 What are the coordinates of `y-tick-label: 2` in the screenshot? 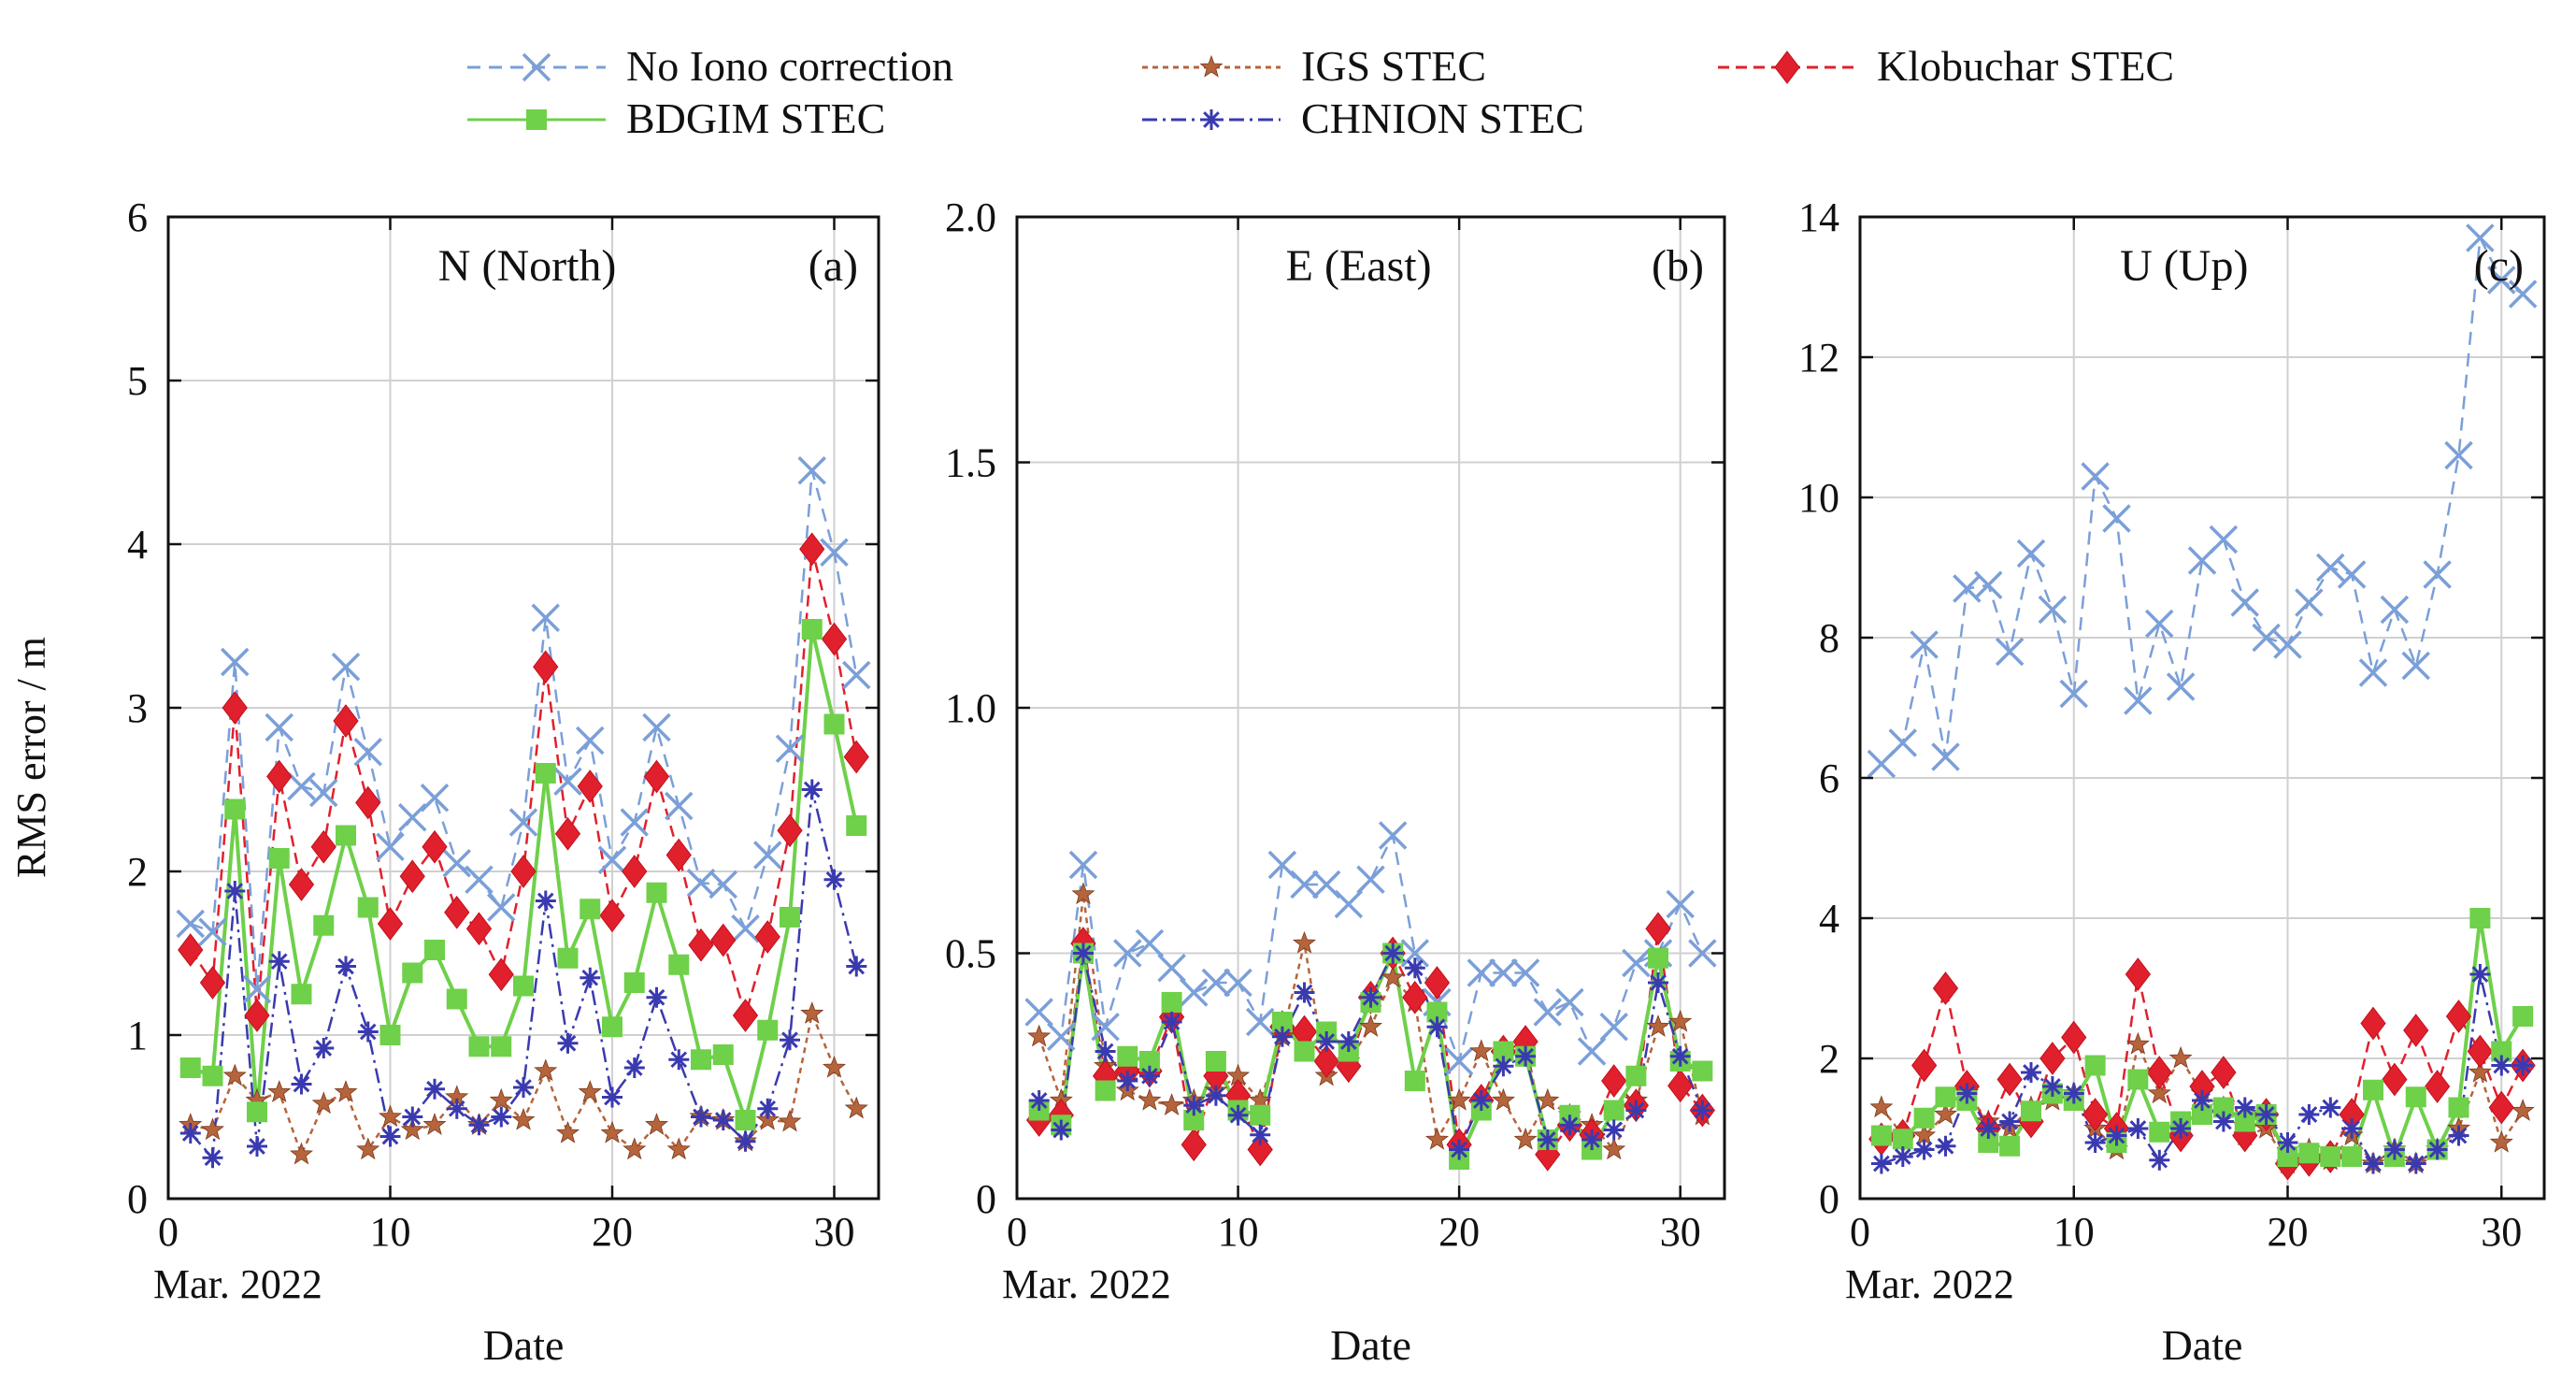 It's located at (137, 872).